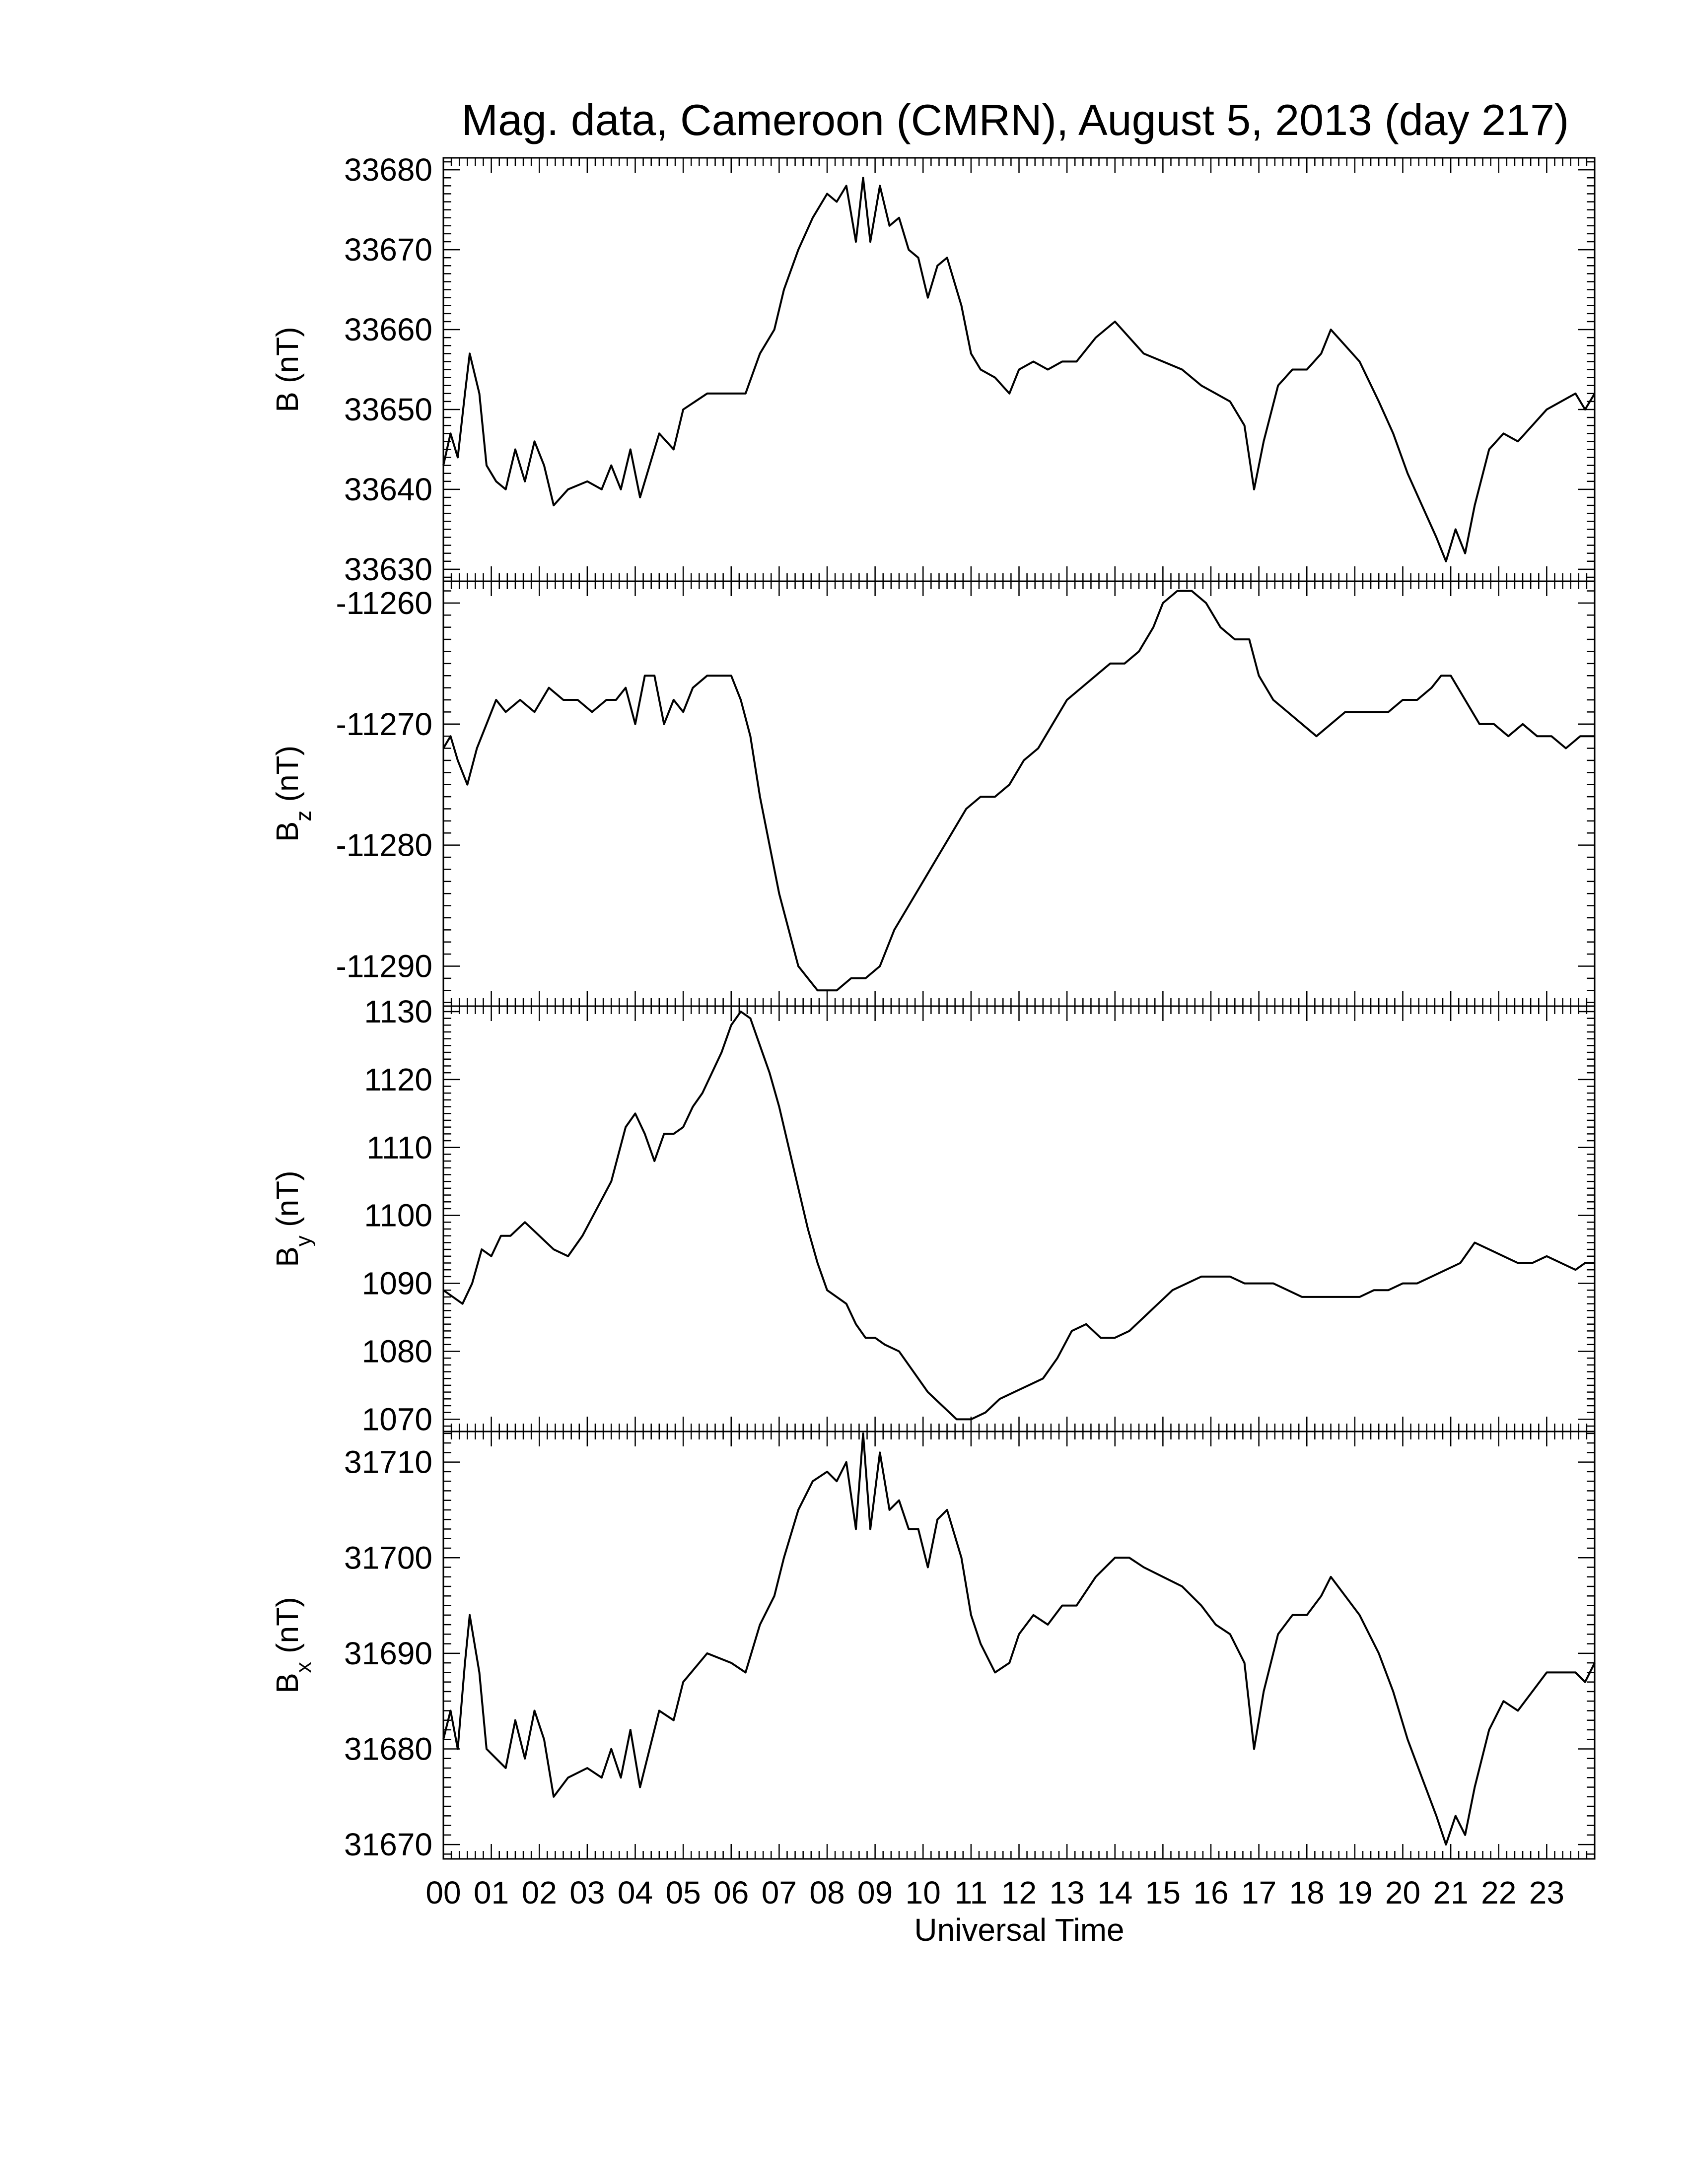  I want to click on y-tick-label: 33660, so click(388, 329).